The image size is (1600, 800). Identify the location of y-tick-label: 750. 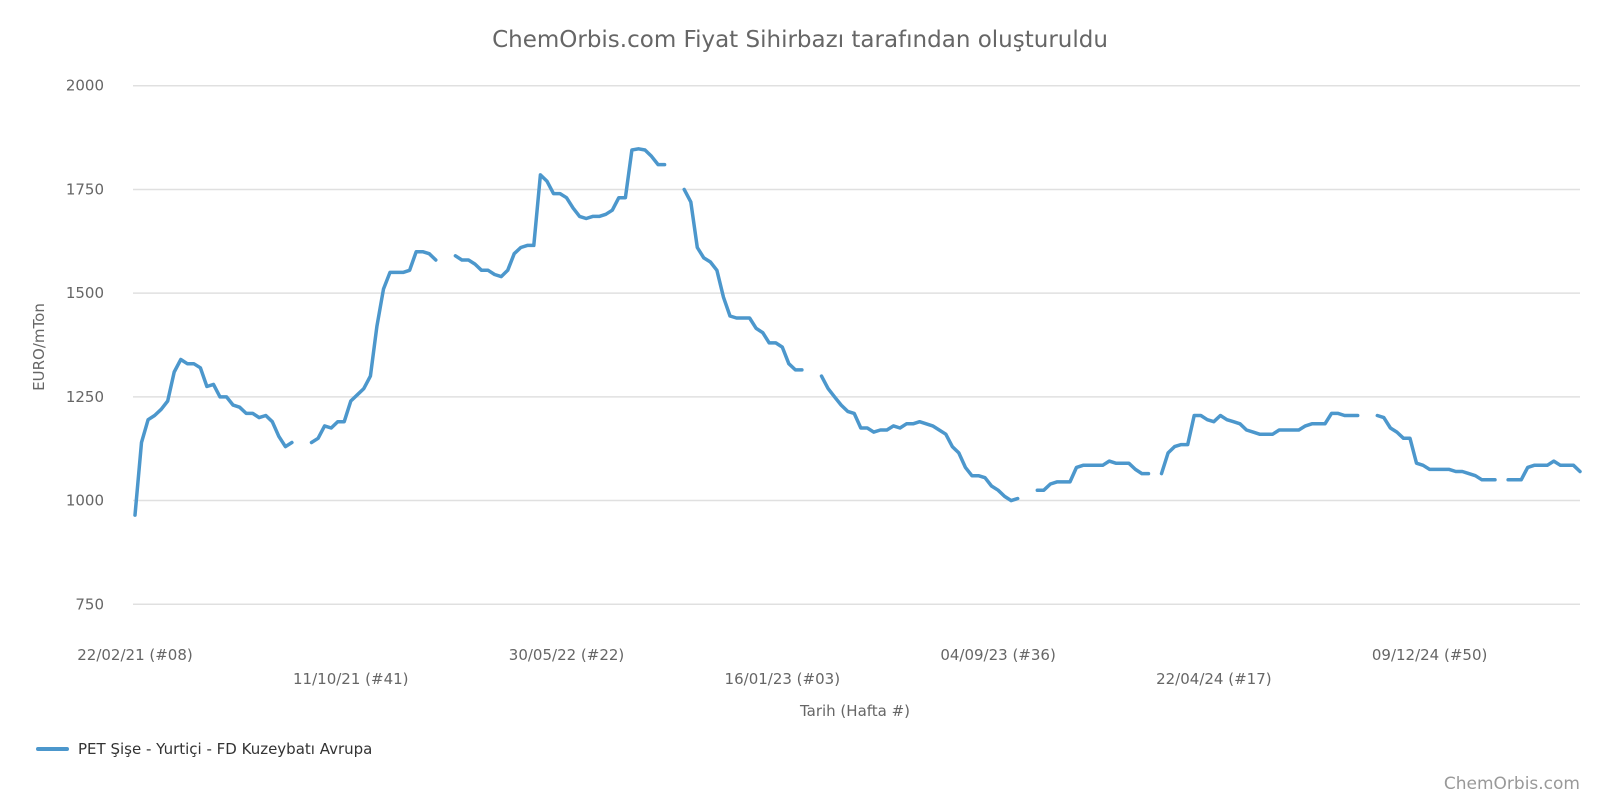
(89, 604).